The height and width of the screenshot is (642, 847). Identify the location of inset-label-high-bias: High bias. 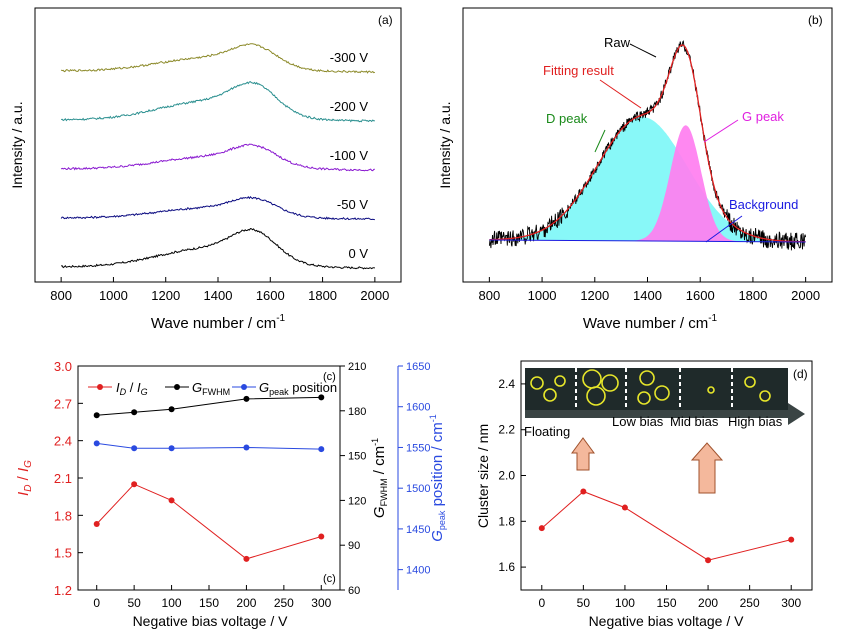
(755, 421).